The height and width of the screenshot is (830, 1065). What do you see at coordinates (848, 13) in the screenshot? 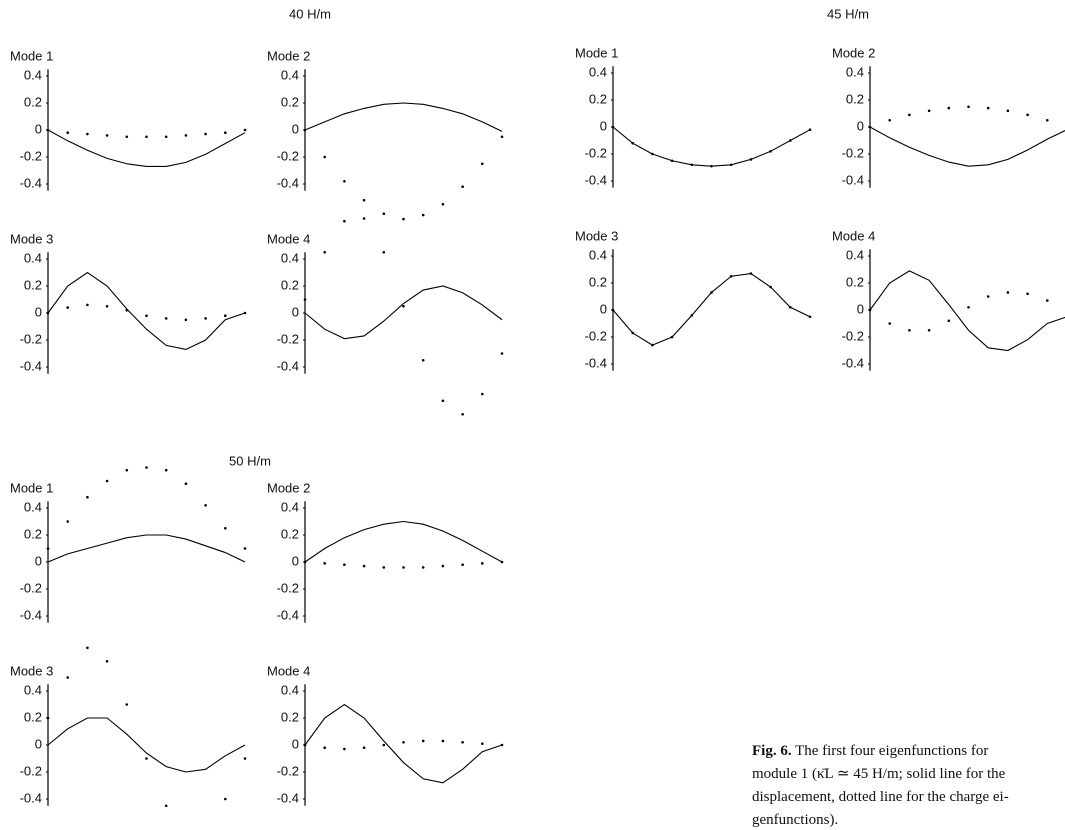
I see `panel-title: 45 H/m` at bounding box center [848, 13].